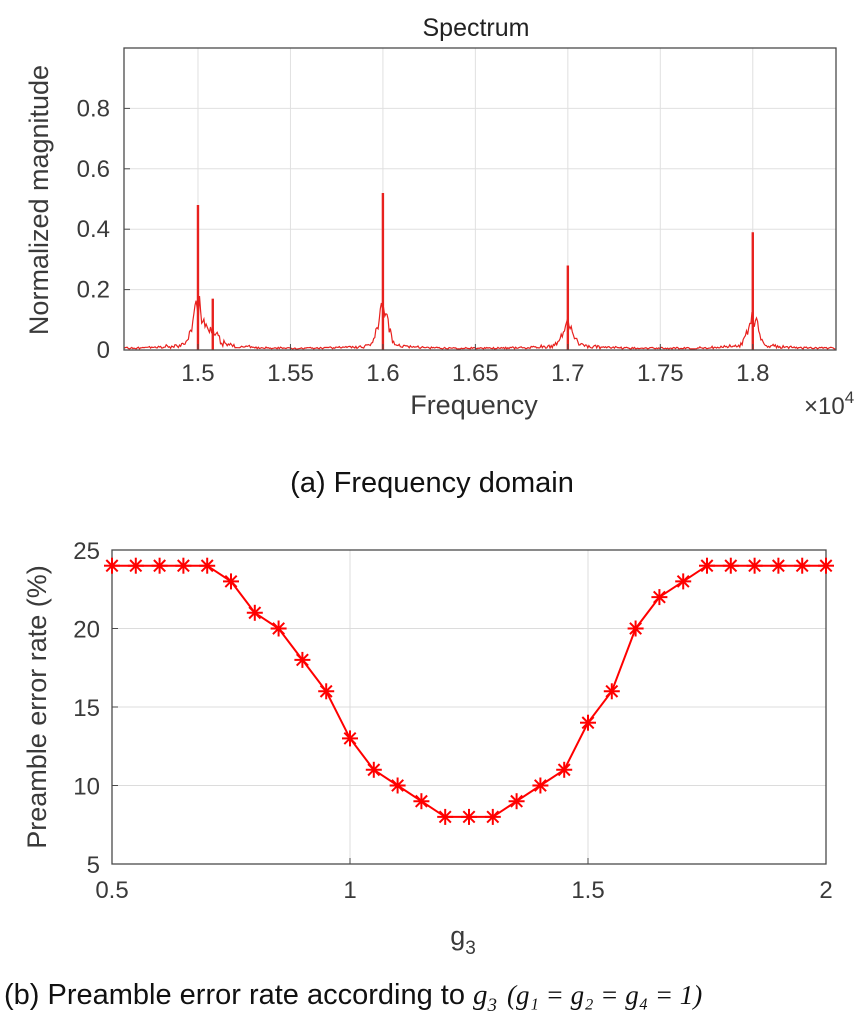  I want to click on error-rate-x-label-var: g, so click(457, 936).